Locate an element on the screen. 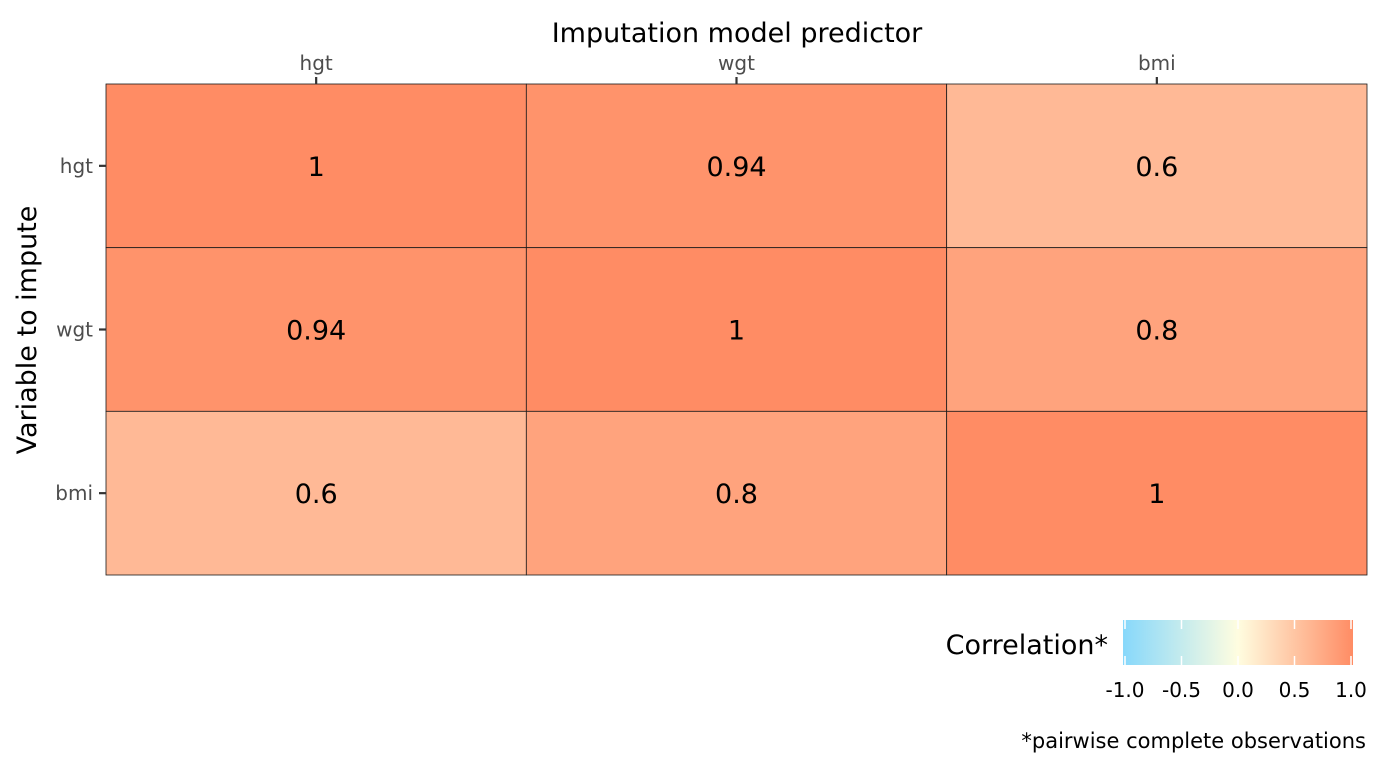  x-tick-label: wgt is located at coordinates (736, 63).